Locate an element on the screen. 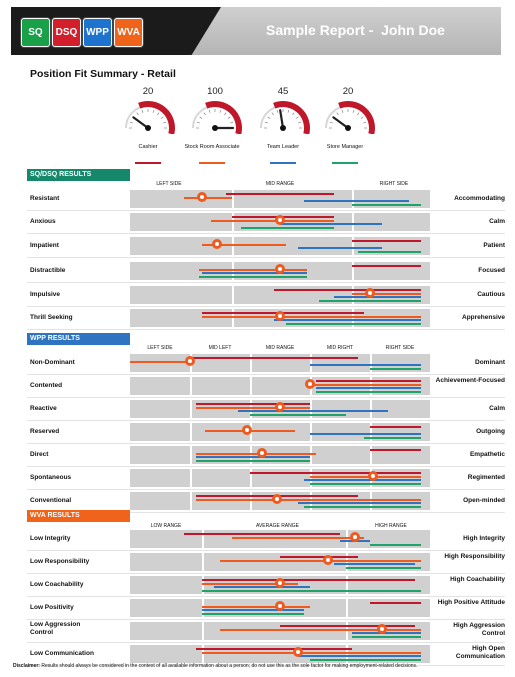 The height and width of the screenshot is (677, 515). trait-right-label: Regimented is located at coordinates (486, 477).